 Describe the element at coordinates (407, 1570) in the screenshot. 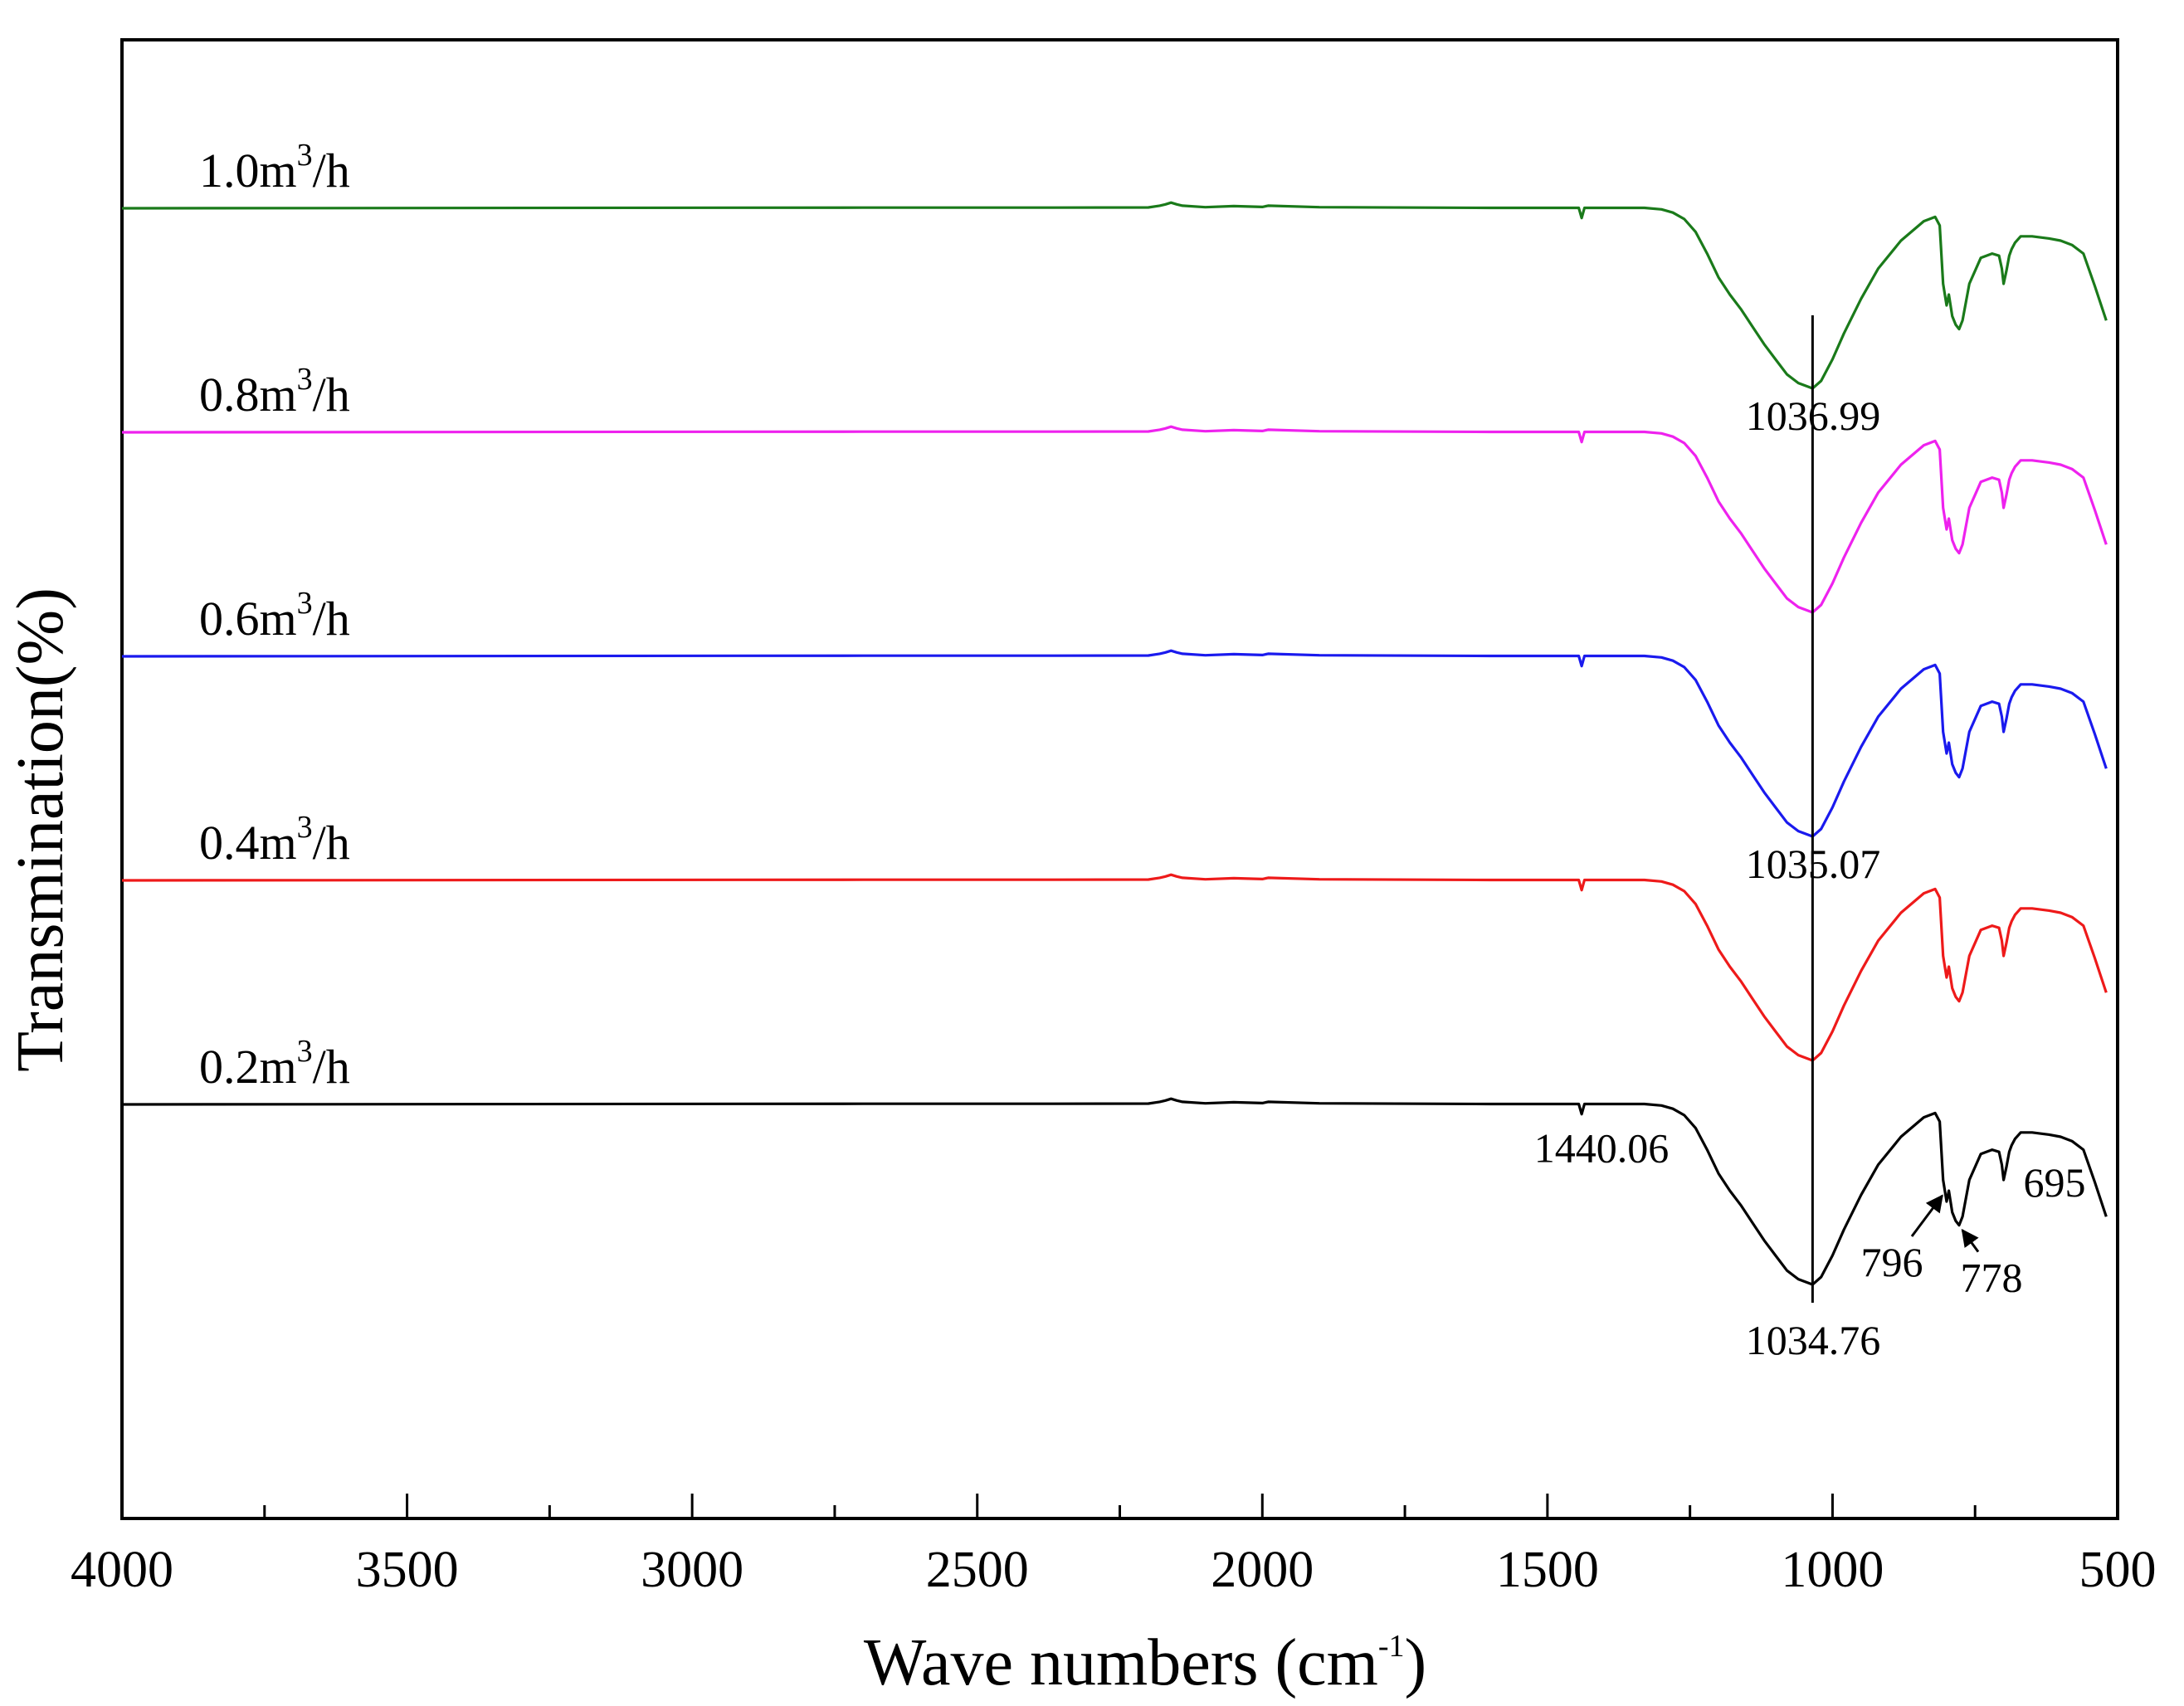

I see `x-tick-label: 3500` at that location.